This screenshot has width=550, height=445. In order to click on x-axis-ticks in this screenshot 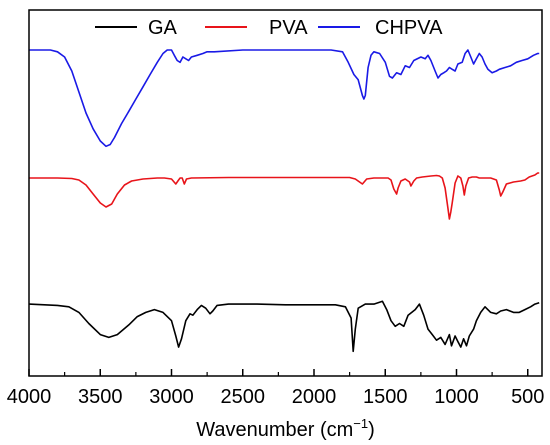, I will do `click(278, 372)`.